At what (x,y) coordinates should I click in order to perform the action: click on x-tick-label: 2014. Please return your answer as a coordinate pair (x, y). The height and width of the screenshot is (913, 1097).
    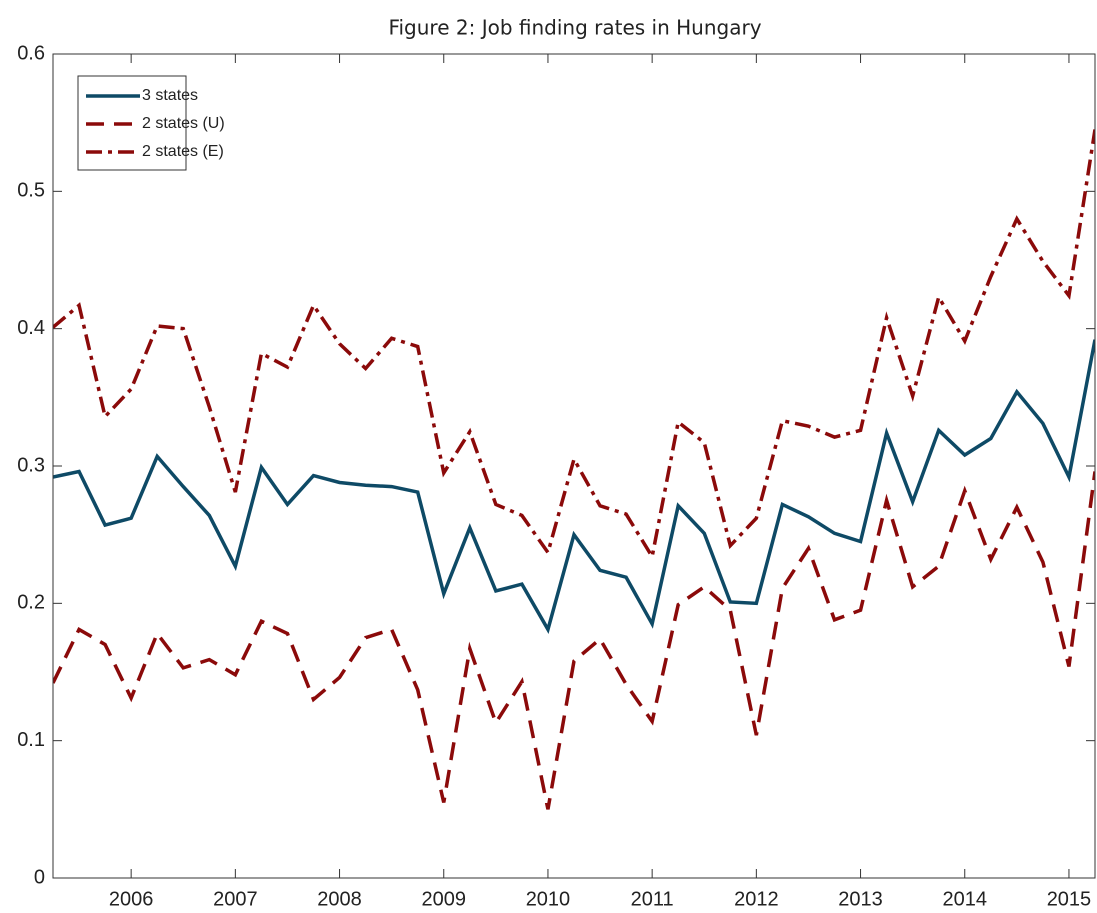
    Looking at the image, I should click on (965, 899).